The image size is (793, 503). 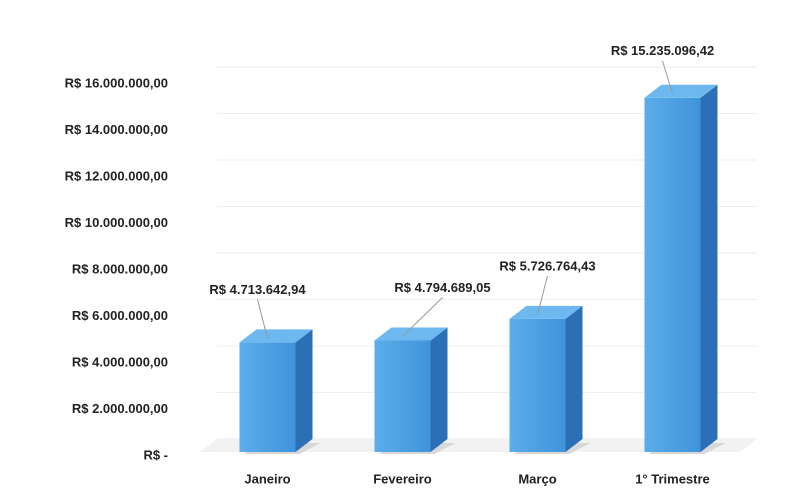 What do you see at coordinates (662, 50) in the screenshot?
I see `data-label: R$ 15.235.096,42` at bounding box center [662, 50].